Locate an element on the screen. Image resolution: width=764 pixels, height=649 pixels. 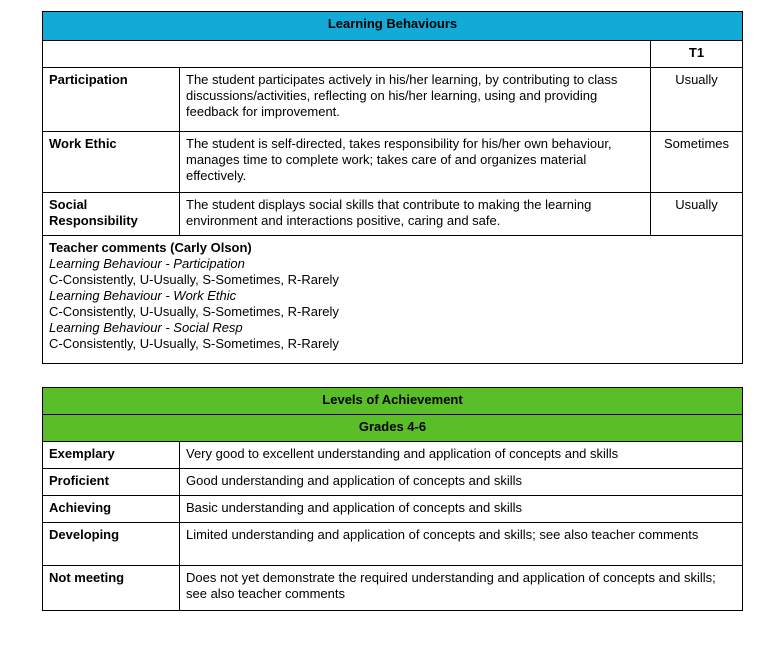
level-label: Exemplary is located at coordinates (111, 455).